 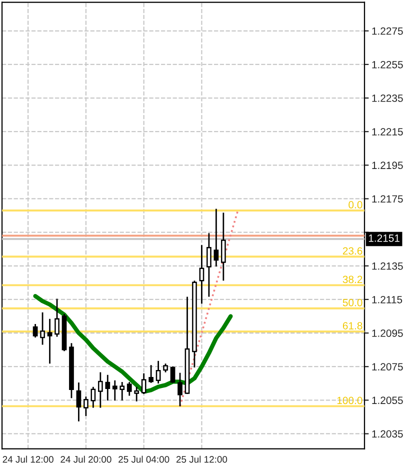 I want to click on y-tick-label: 1.2115, so click(x=387, y=300).